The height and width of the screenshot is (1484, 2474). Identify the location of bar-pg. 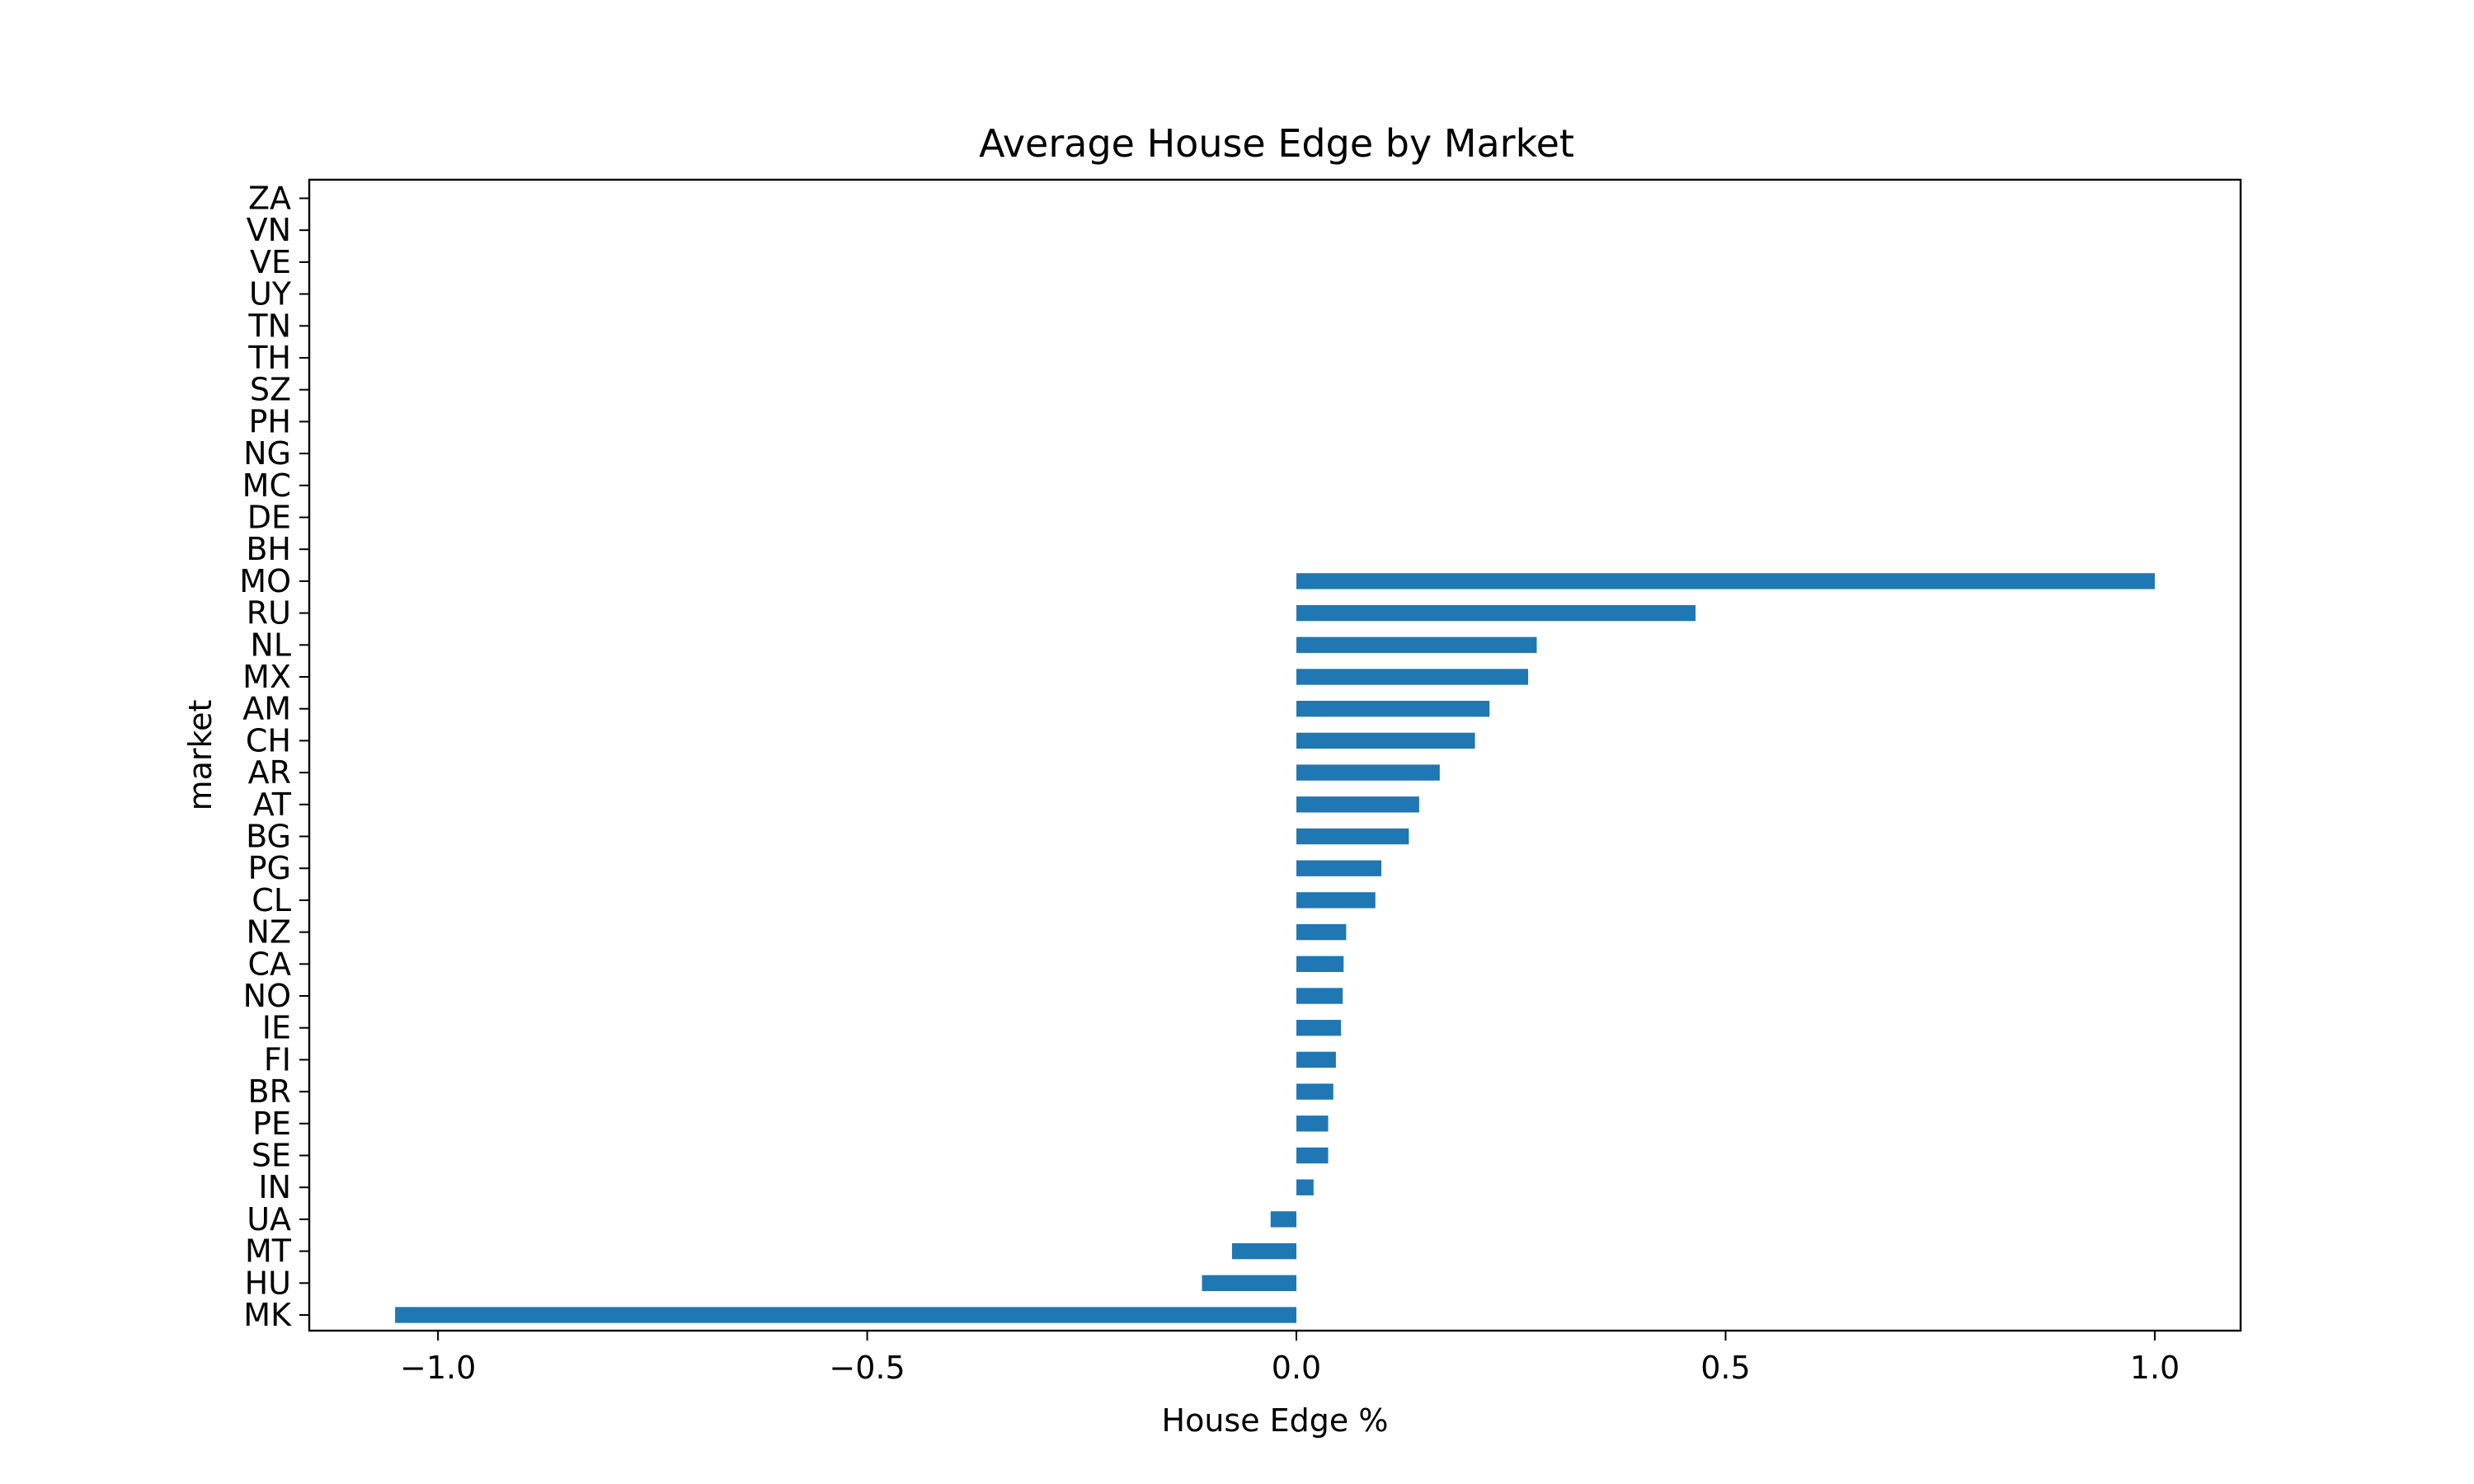
(1339, 868).